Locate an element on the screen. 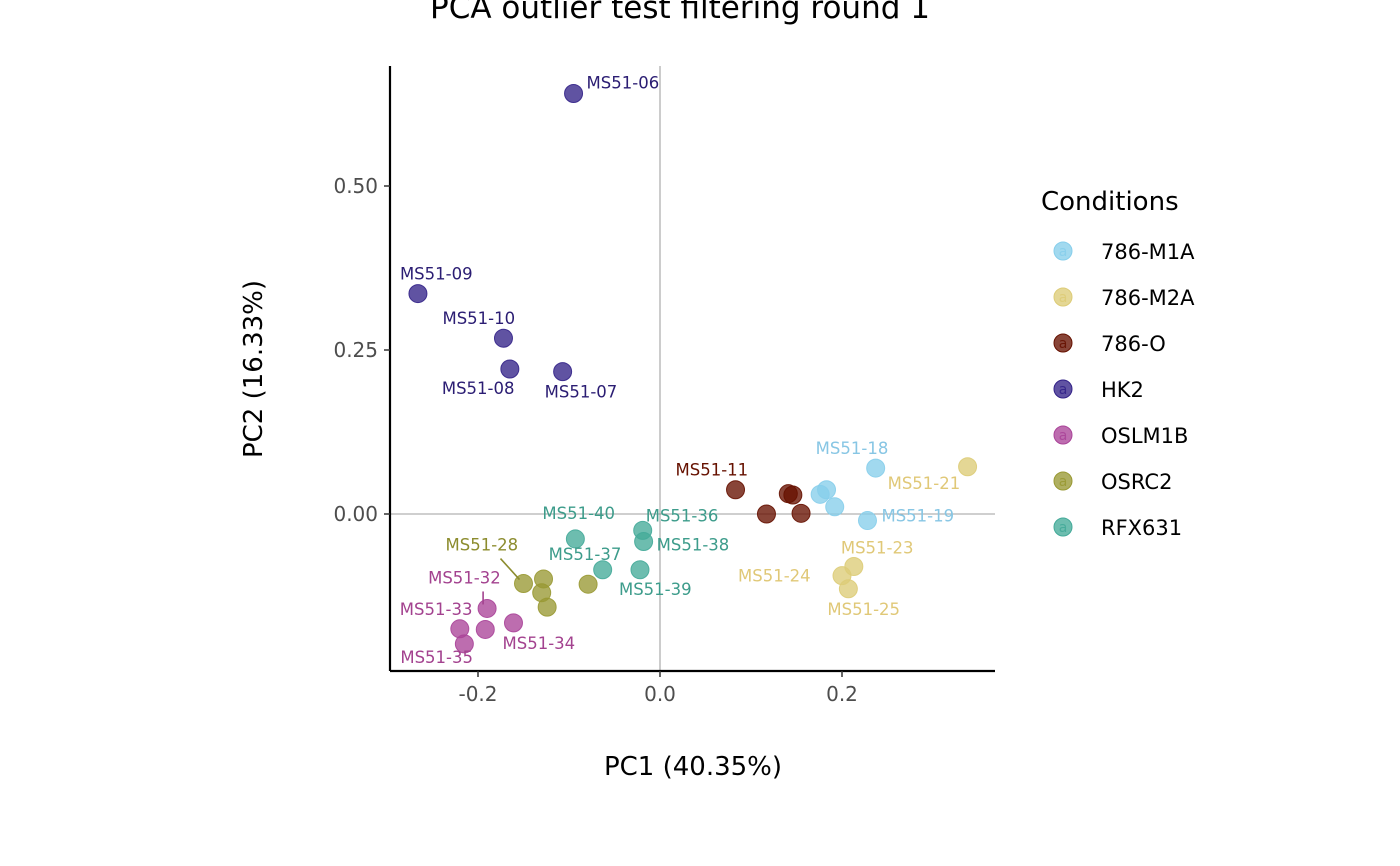 The image size is (1400, 866). series-oslm1b: MS51-32 MS51-33 MS51-34 MS51-35 is located at coordinates (487, 617).